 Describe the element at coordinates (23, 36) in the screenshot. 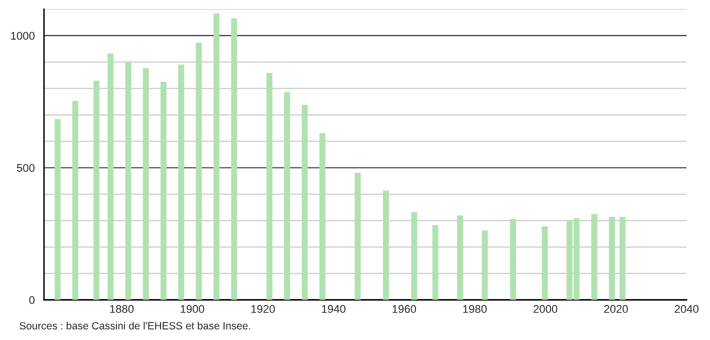

I see `y-tick-label: 1000` at that location.